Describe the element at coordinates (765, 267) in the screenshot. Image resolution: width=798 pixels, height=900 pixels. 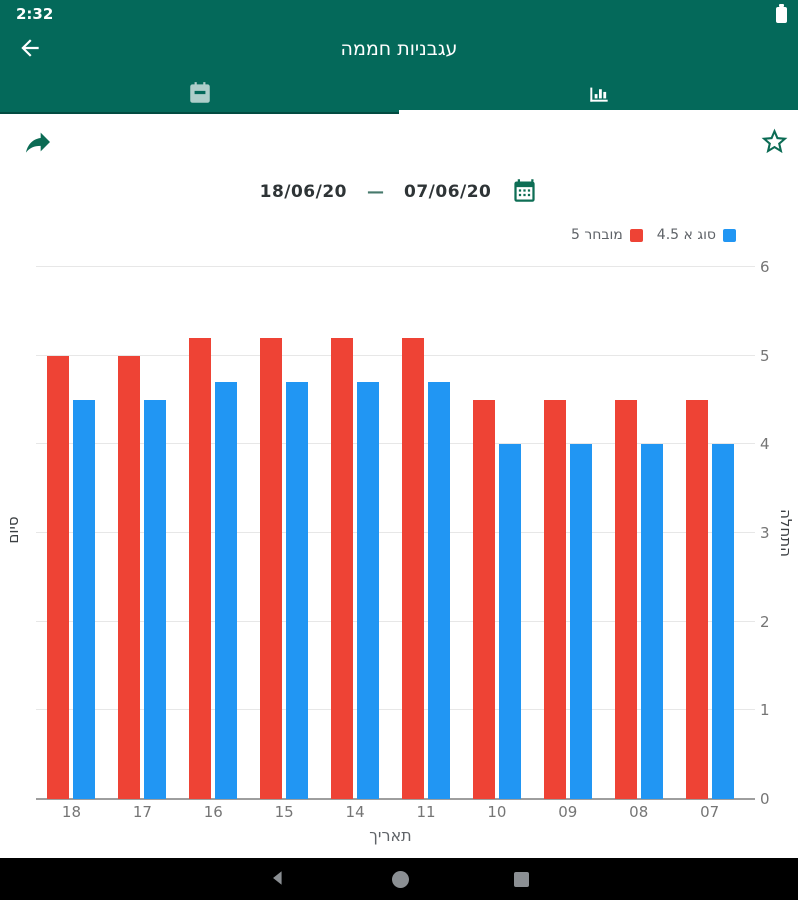
I see `y-tick-label: 6` at that location.